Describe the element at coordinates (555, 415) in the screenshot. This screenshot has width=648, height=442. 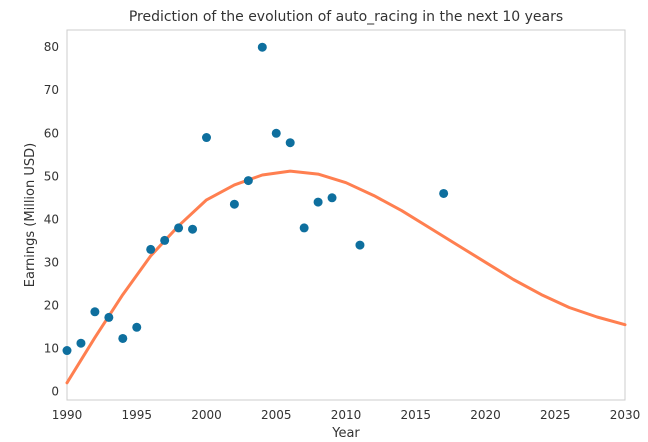
I see `x-tick-label: 2025` at that location.